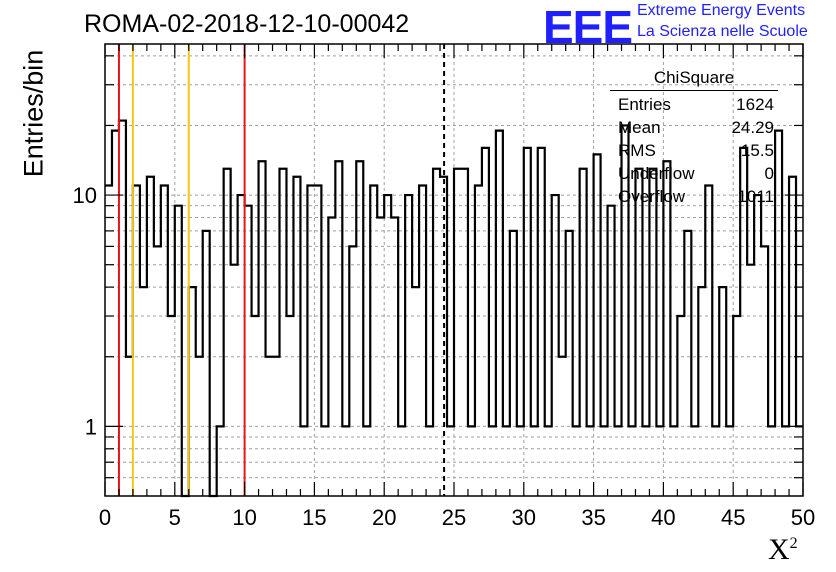  Describe the element at coordinates (663, 517) in the screenshot. I see `x-tick-label: 40` at that location.